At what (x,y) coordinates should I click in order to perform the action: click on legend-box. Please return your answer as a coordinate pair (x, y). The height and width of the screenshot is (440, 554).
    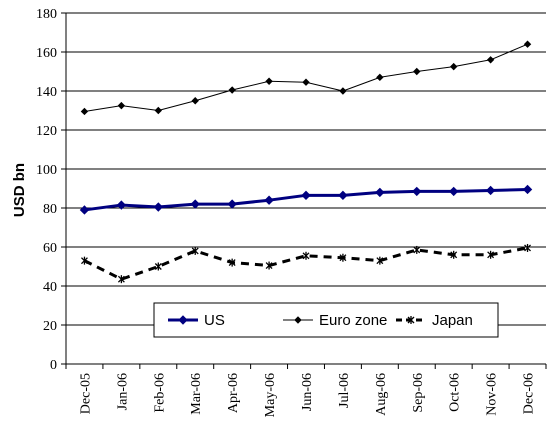
    Looking at the image, I should click on (326, 320).